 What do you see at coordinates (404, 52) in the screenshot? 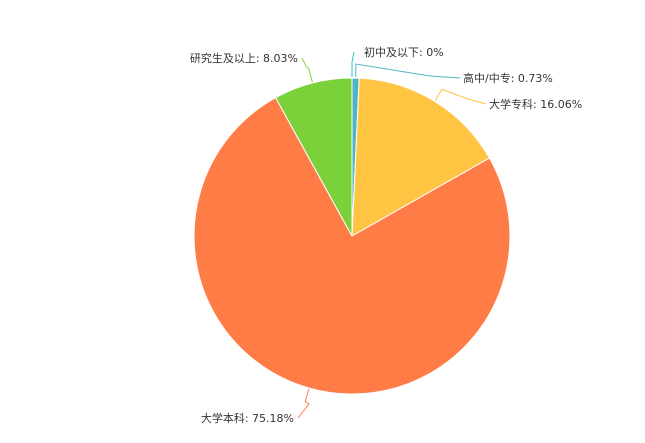
I see `slice-label-0: 初中及以下: 0%` at bounding box center [404, 52].